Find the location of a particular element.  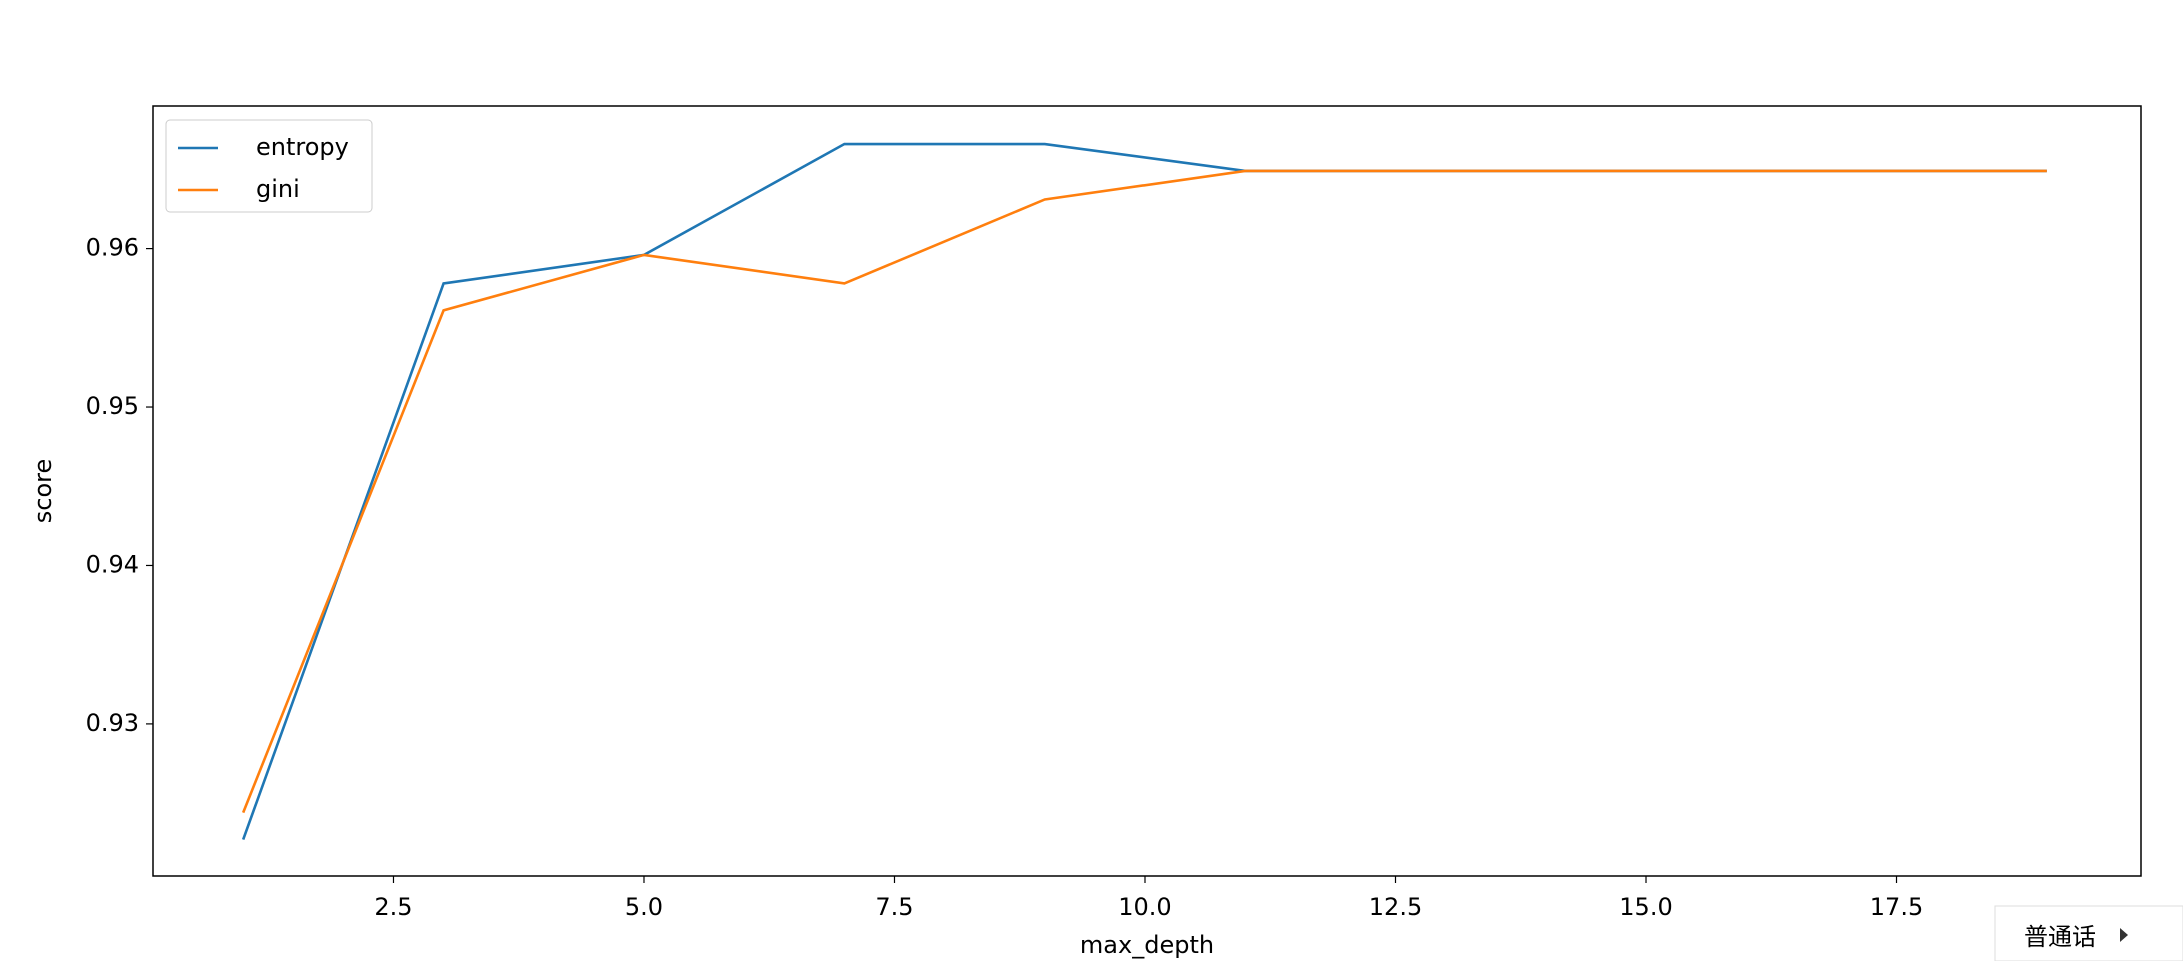

language-button is located at coordinates (2088, 933).